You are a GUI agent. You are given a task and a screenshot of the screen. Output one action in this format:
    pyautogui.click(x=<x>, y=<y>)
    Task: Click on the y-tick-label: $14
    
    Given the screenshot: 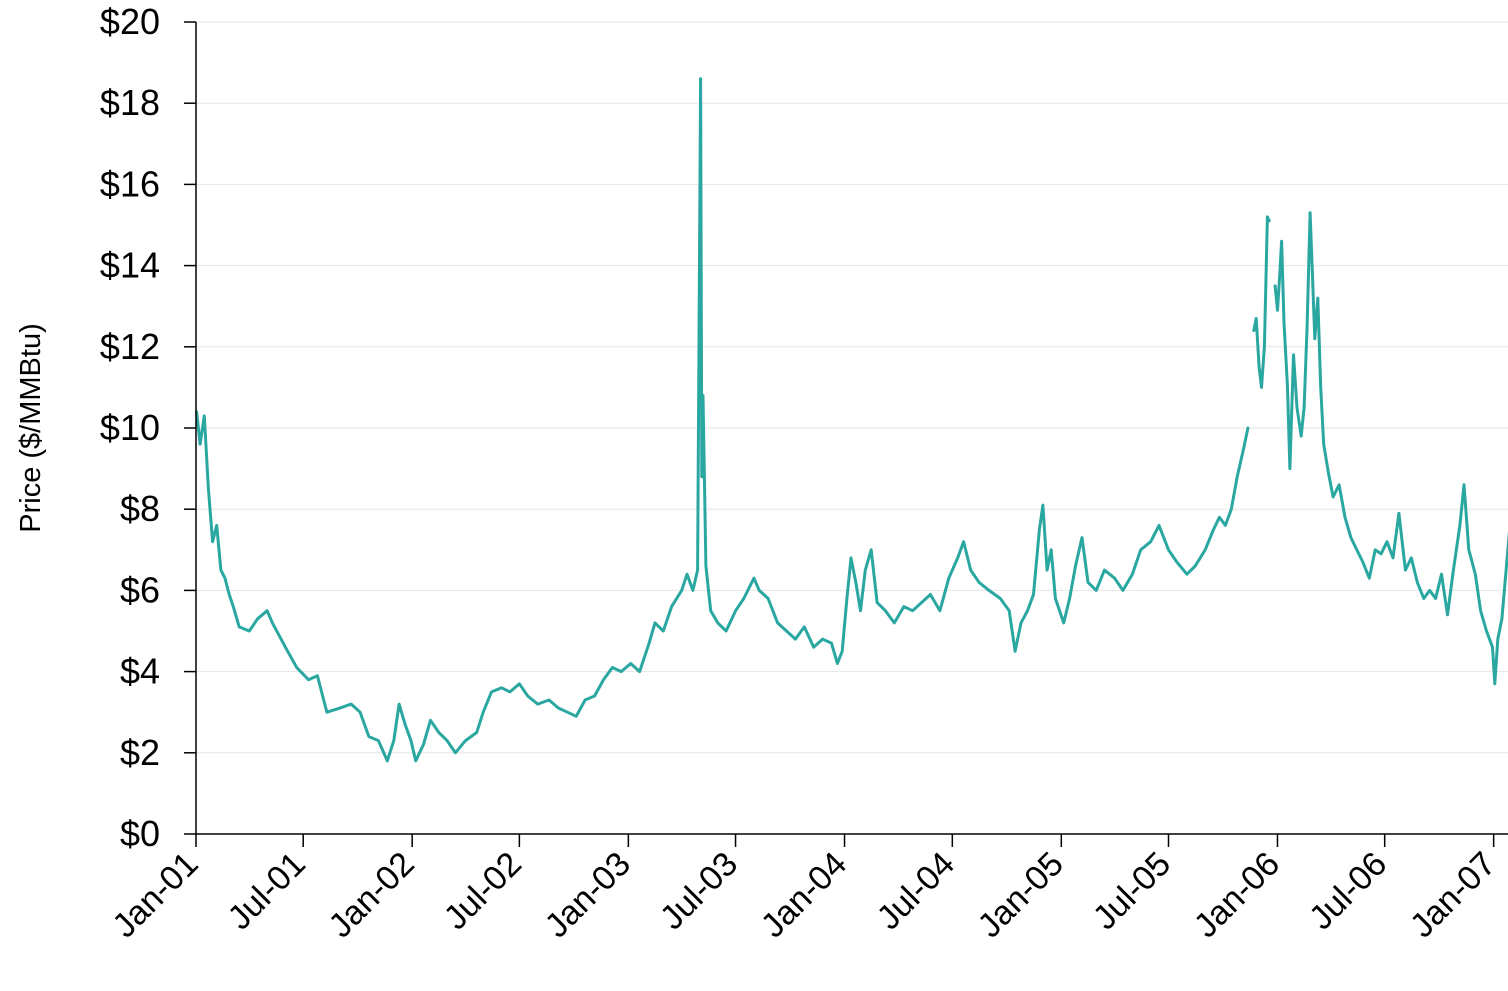 What is the action you would take?
    pyautogui.click(x=130, y=265)
    